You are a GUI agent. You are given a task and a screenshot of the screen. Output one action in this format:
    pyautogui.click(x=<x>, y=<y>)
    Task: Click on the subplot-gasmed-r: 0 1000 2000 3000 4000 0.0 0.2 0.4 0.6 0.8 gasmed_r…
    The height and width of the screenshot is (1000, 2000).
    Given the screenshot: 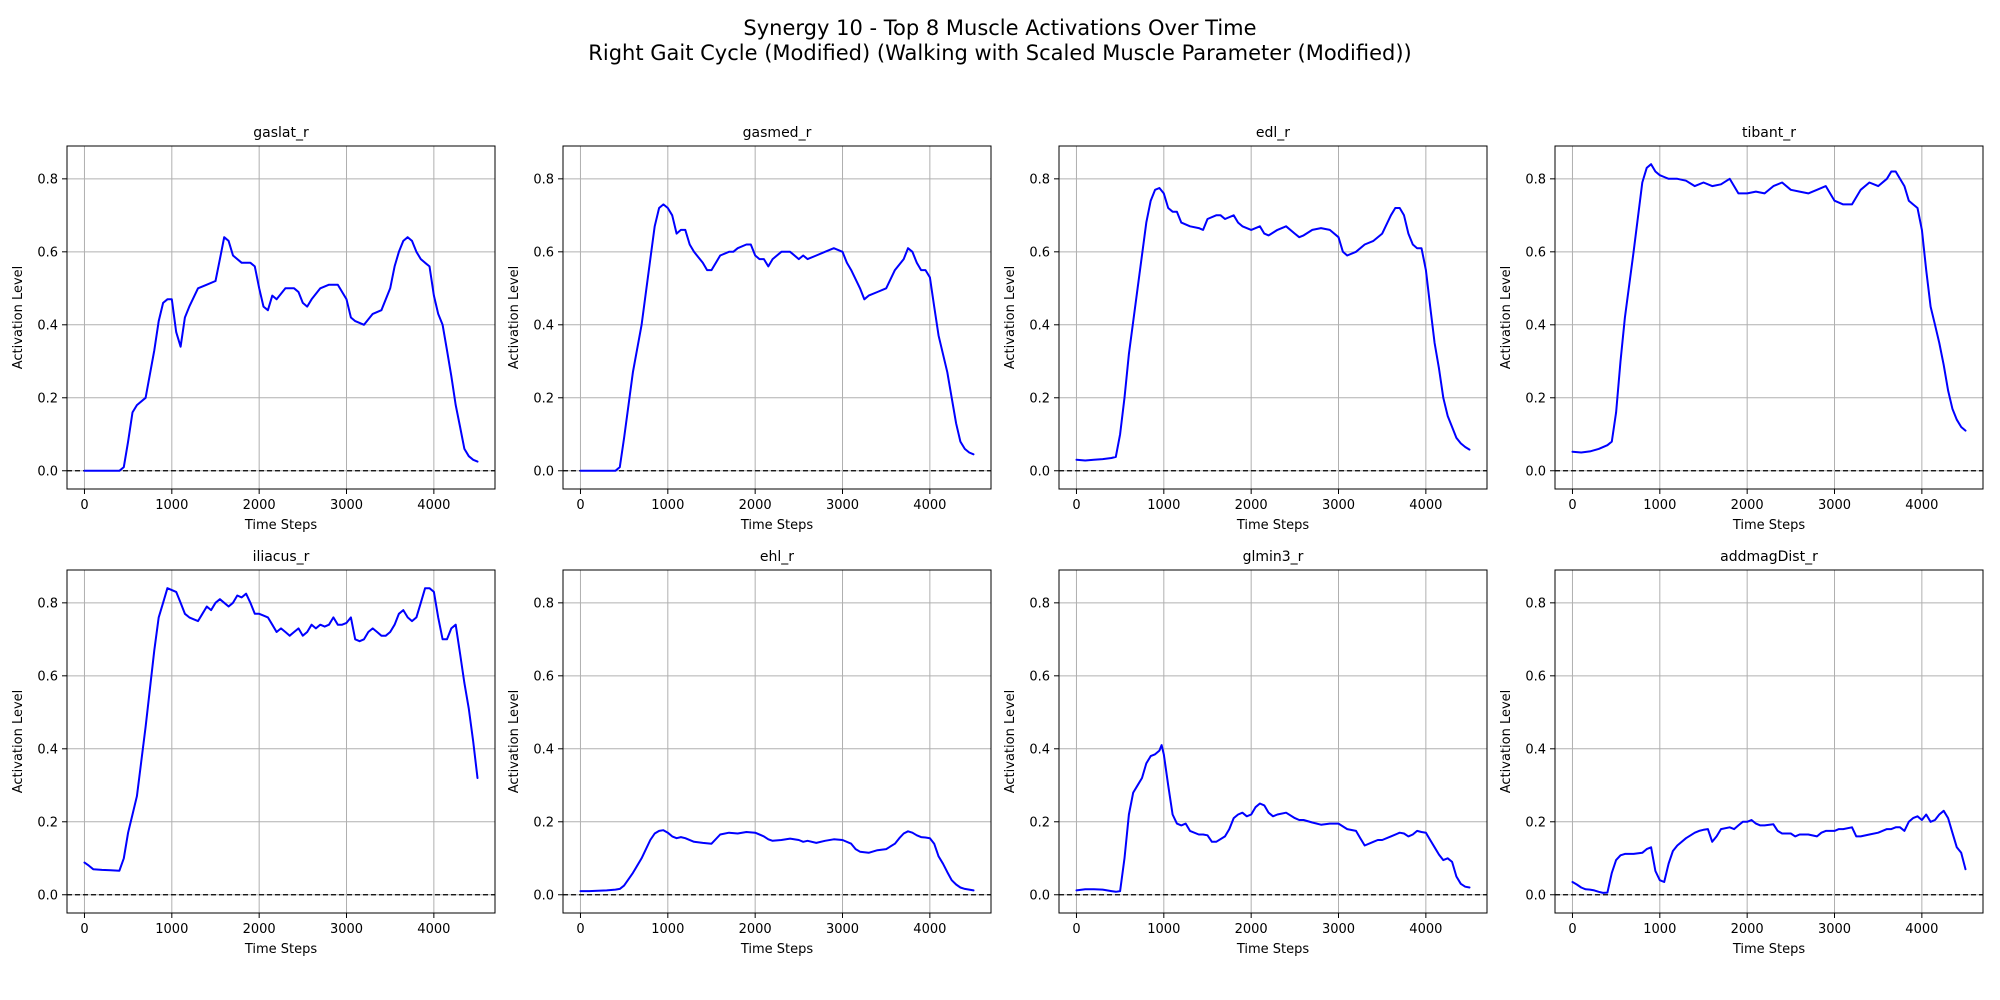 What is the action you would take?
    pyautogui.click(x=749, y=329)
    